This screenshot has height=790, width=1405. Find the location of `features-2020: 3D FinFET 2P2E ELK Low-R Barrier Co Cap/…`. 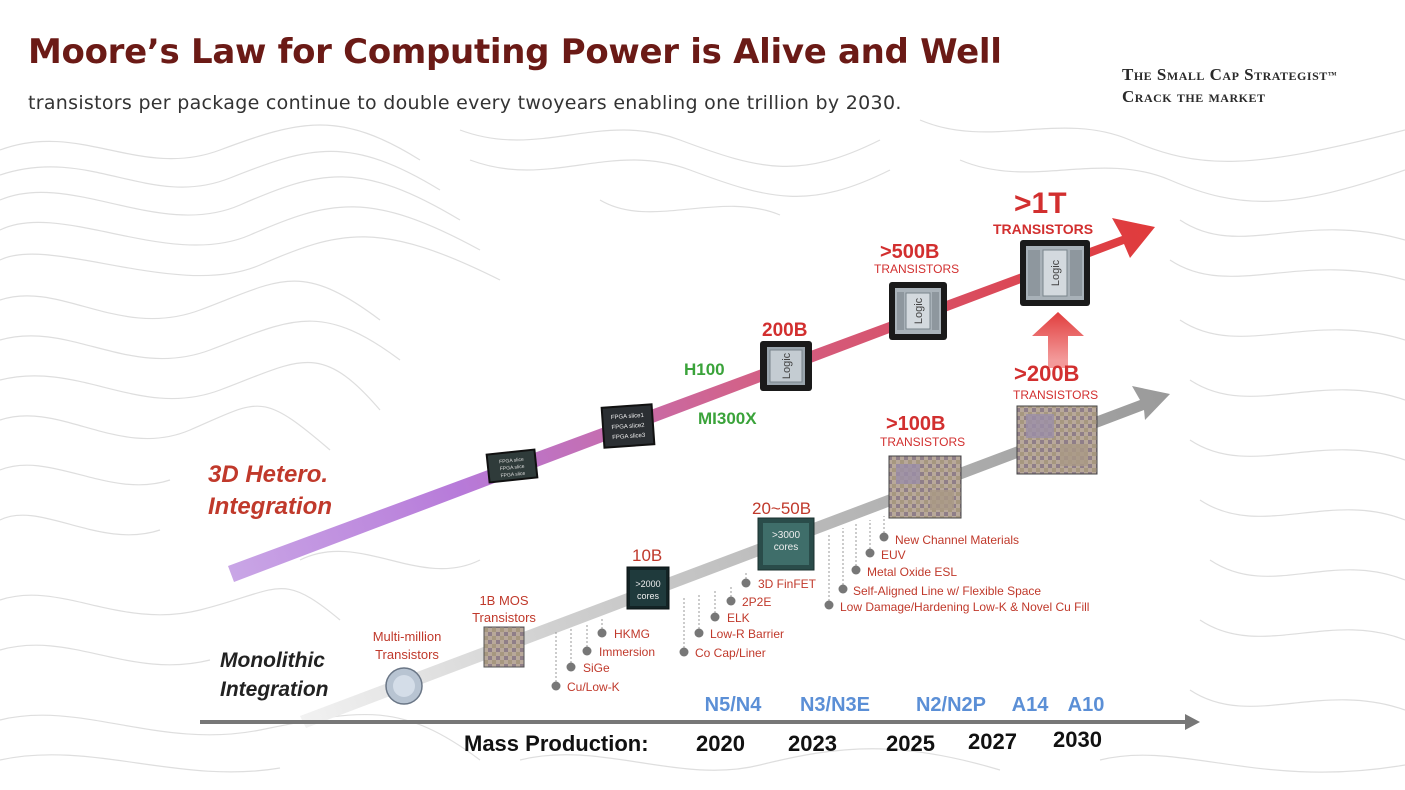

features-2020: 3D FinFET 2P2E ELK Low-R Barrier Co Cap/… is located at coordinates (748, 618).